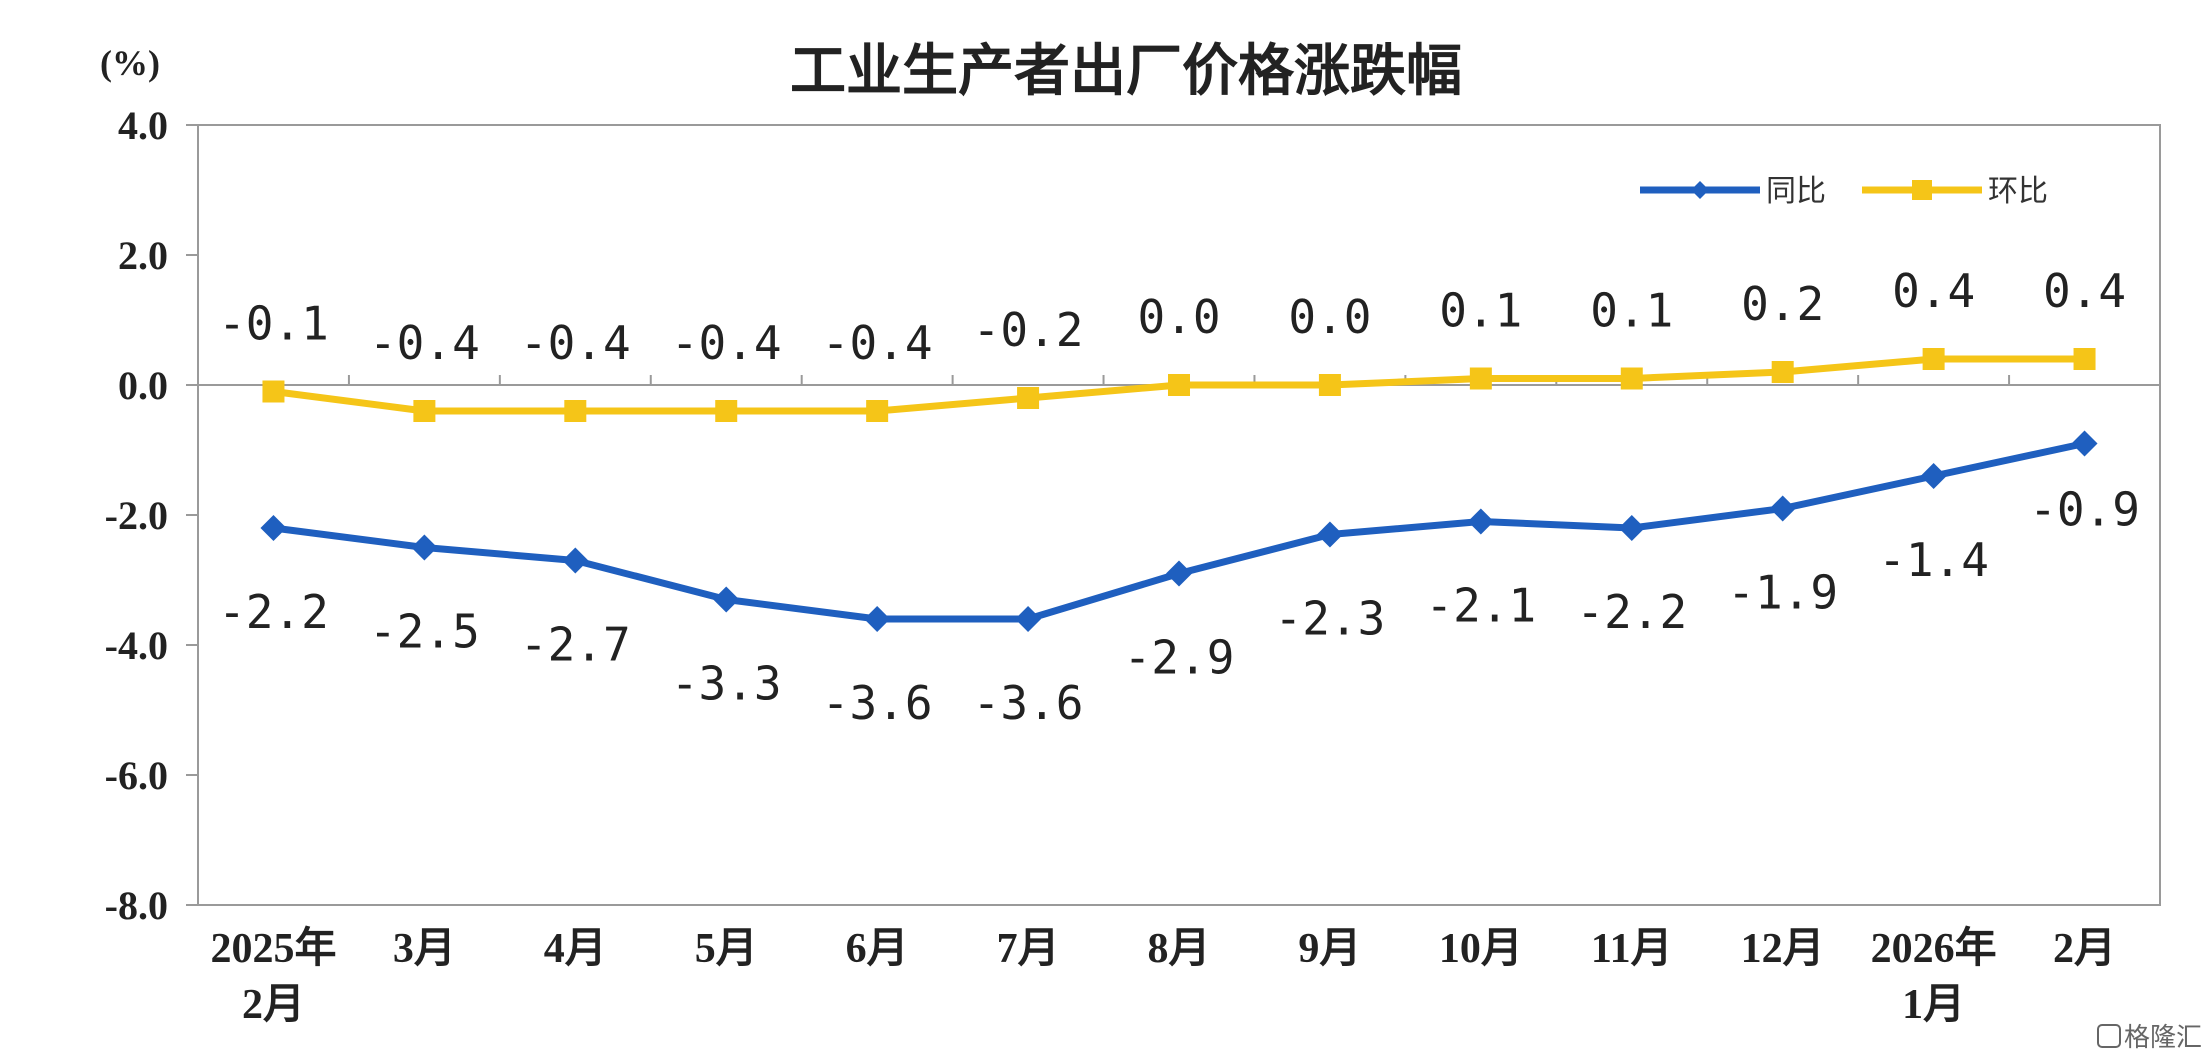 This screenshot has width=2208, height=1060. What do you see at coordinates (1481, 949) in the screenshot?
I see `x-tick-label: 10月` at bounding box center [1481, 949].